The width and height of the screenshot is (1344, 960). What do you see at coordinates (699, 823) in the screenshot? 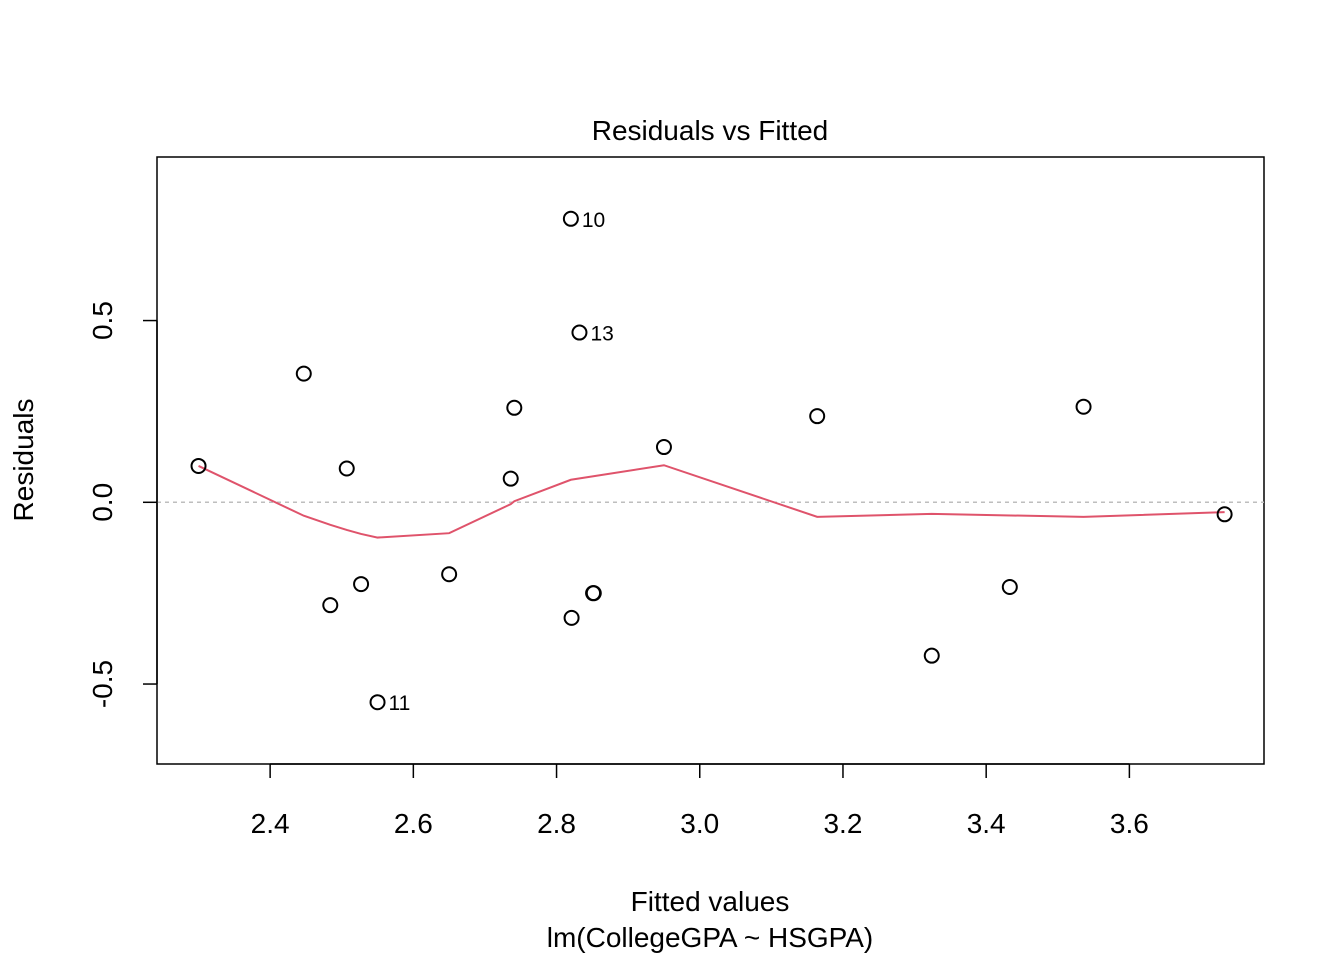
I see `x-tick-label: 3.0` at bounding box center [699, 823].